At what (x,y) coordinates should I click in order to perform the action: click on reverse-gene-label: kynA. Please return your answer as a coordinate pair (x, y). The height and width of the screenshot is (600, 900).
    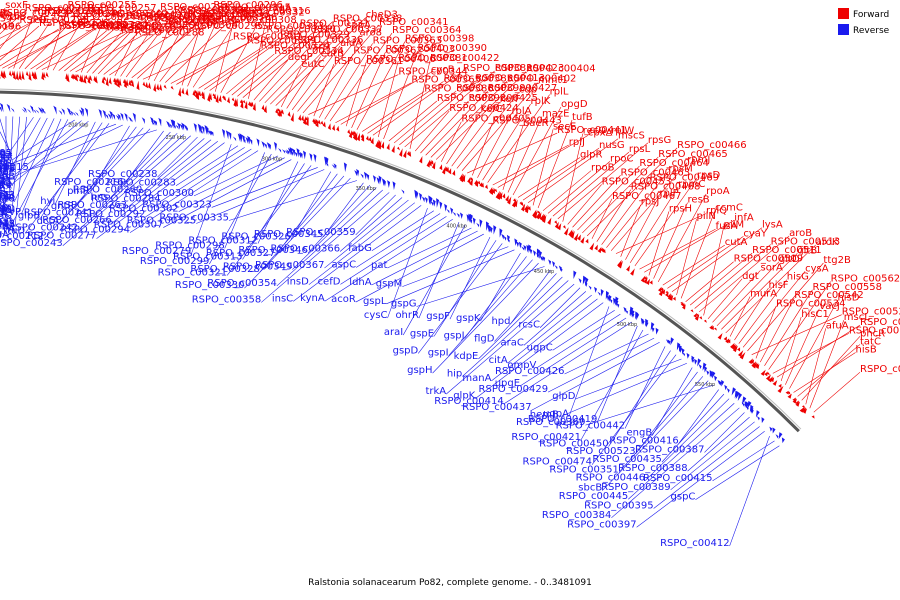
    Looking at the image, I should click on (312, 298).